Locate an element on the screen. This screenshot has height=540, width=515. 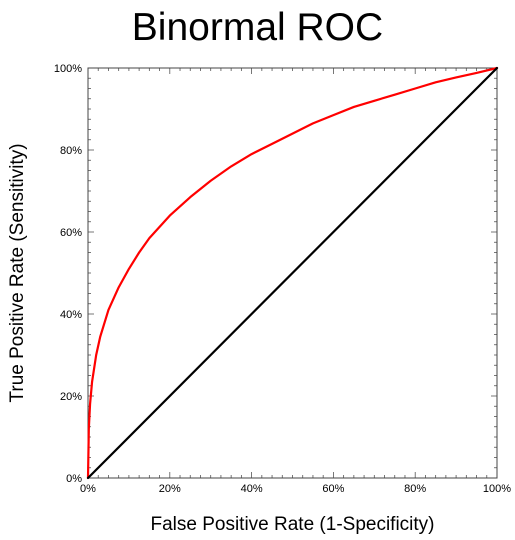
y-tick-label: 100% is located at coordinates (68, 69).